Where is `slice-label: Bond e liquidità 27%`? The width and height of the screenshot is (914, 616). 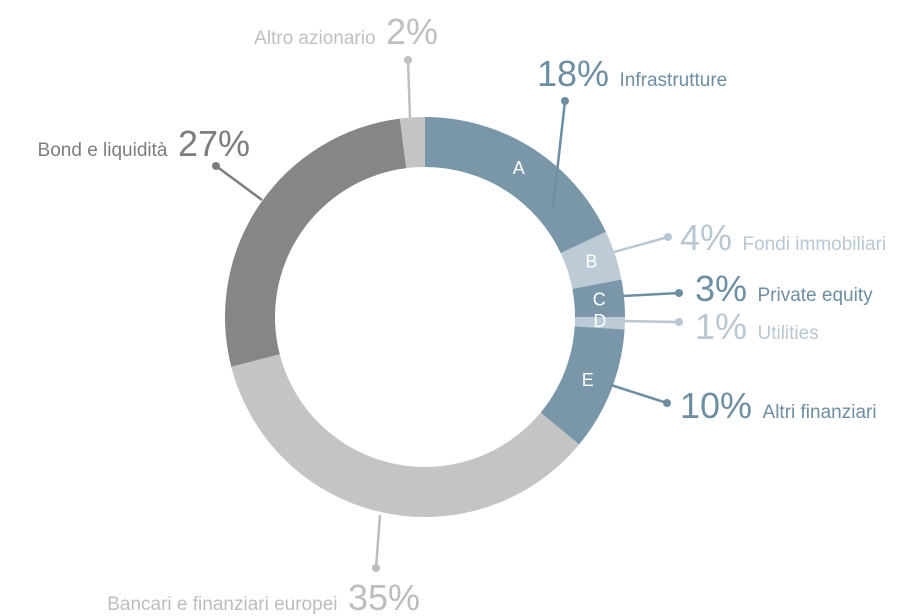 slice-label: Bond e liquidità 27% is located at coordinates (144, 143).